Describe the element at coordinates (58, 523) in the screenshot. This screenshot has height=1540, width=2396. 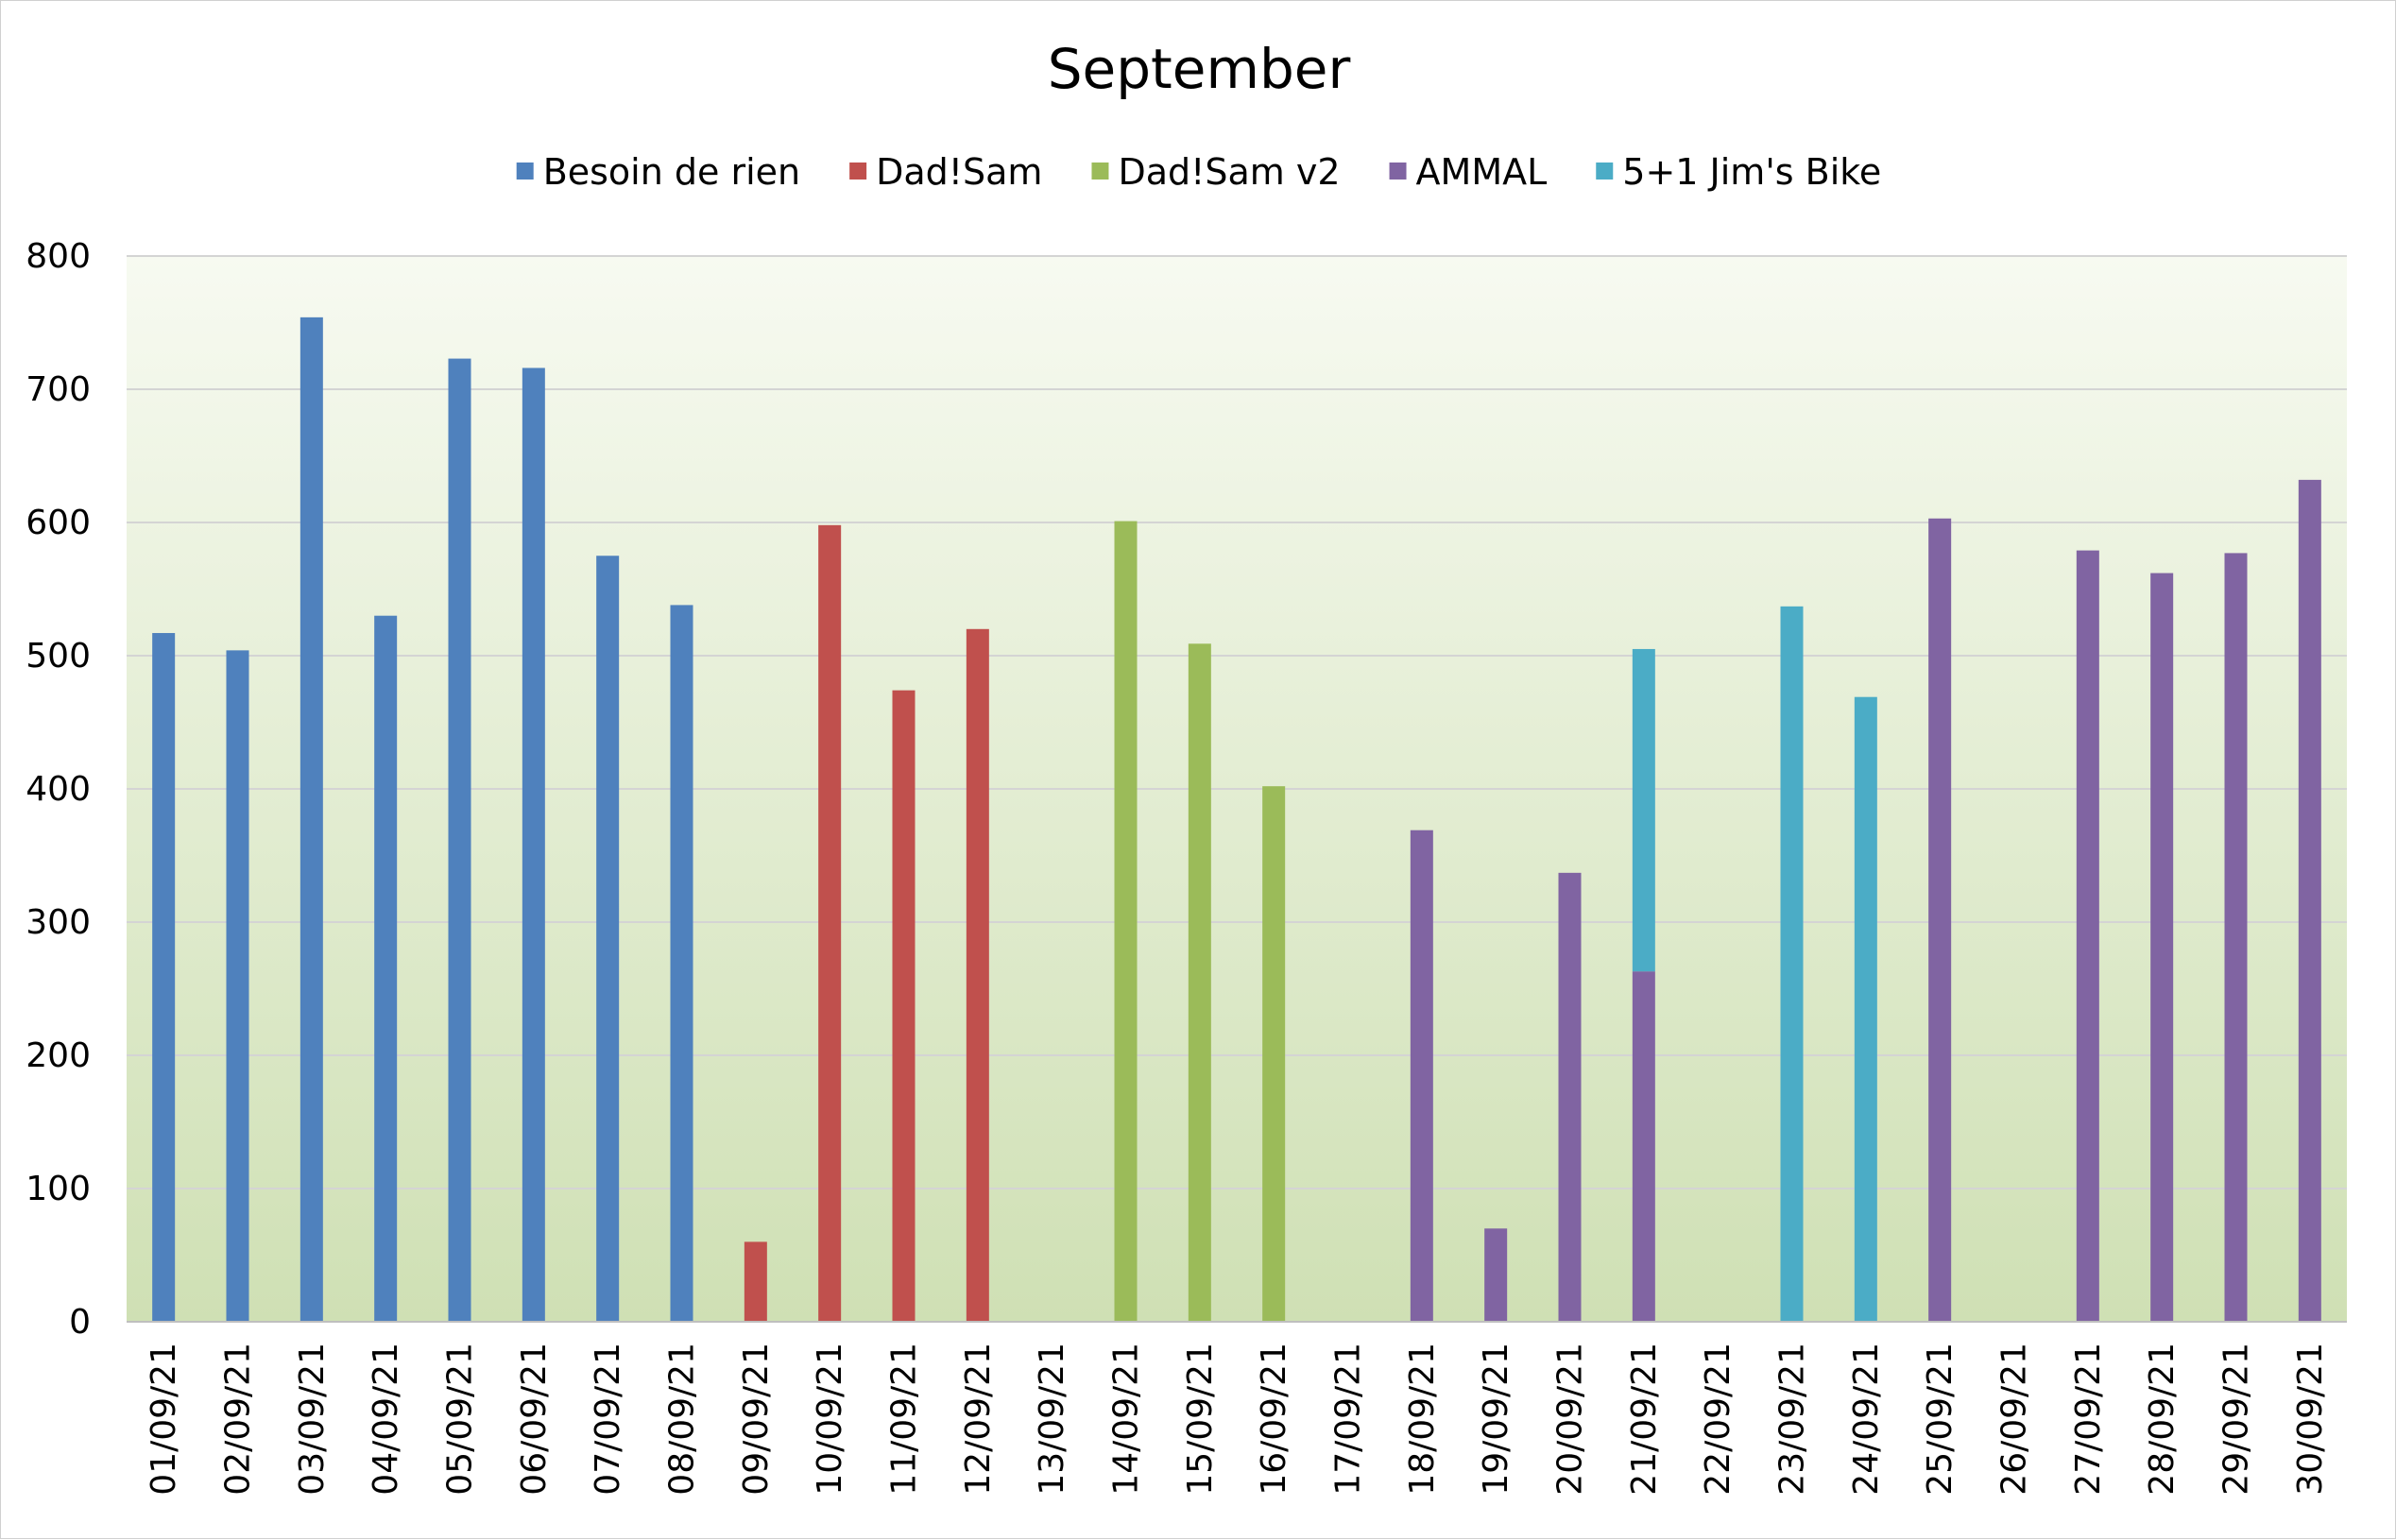
I see `y-tick-label: 600` at that location.